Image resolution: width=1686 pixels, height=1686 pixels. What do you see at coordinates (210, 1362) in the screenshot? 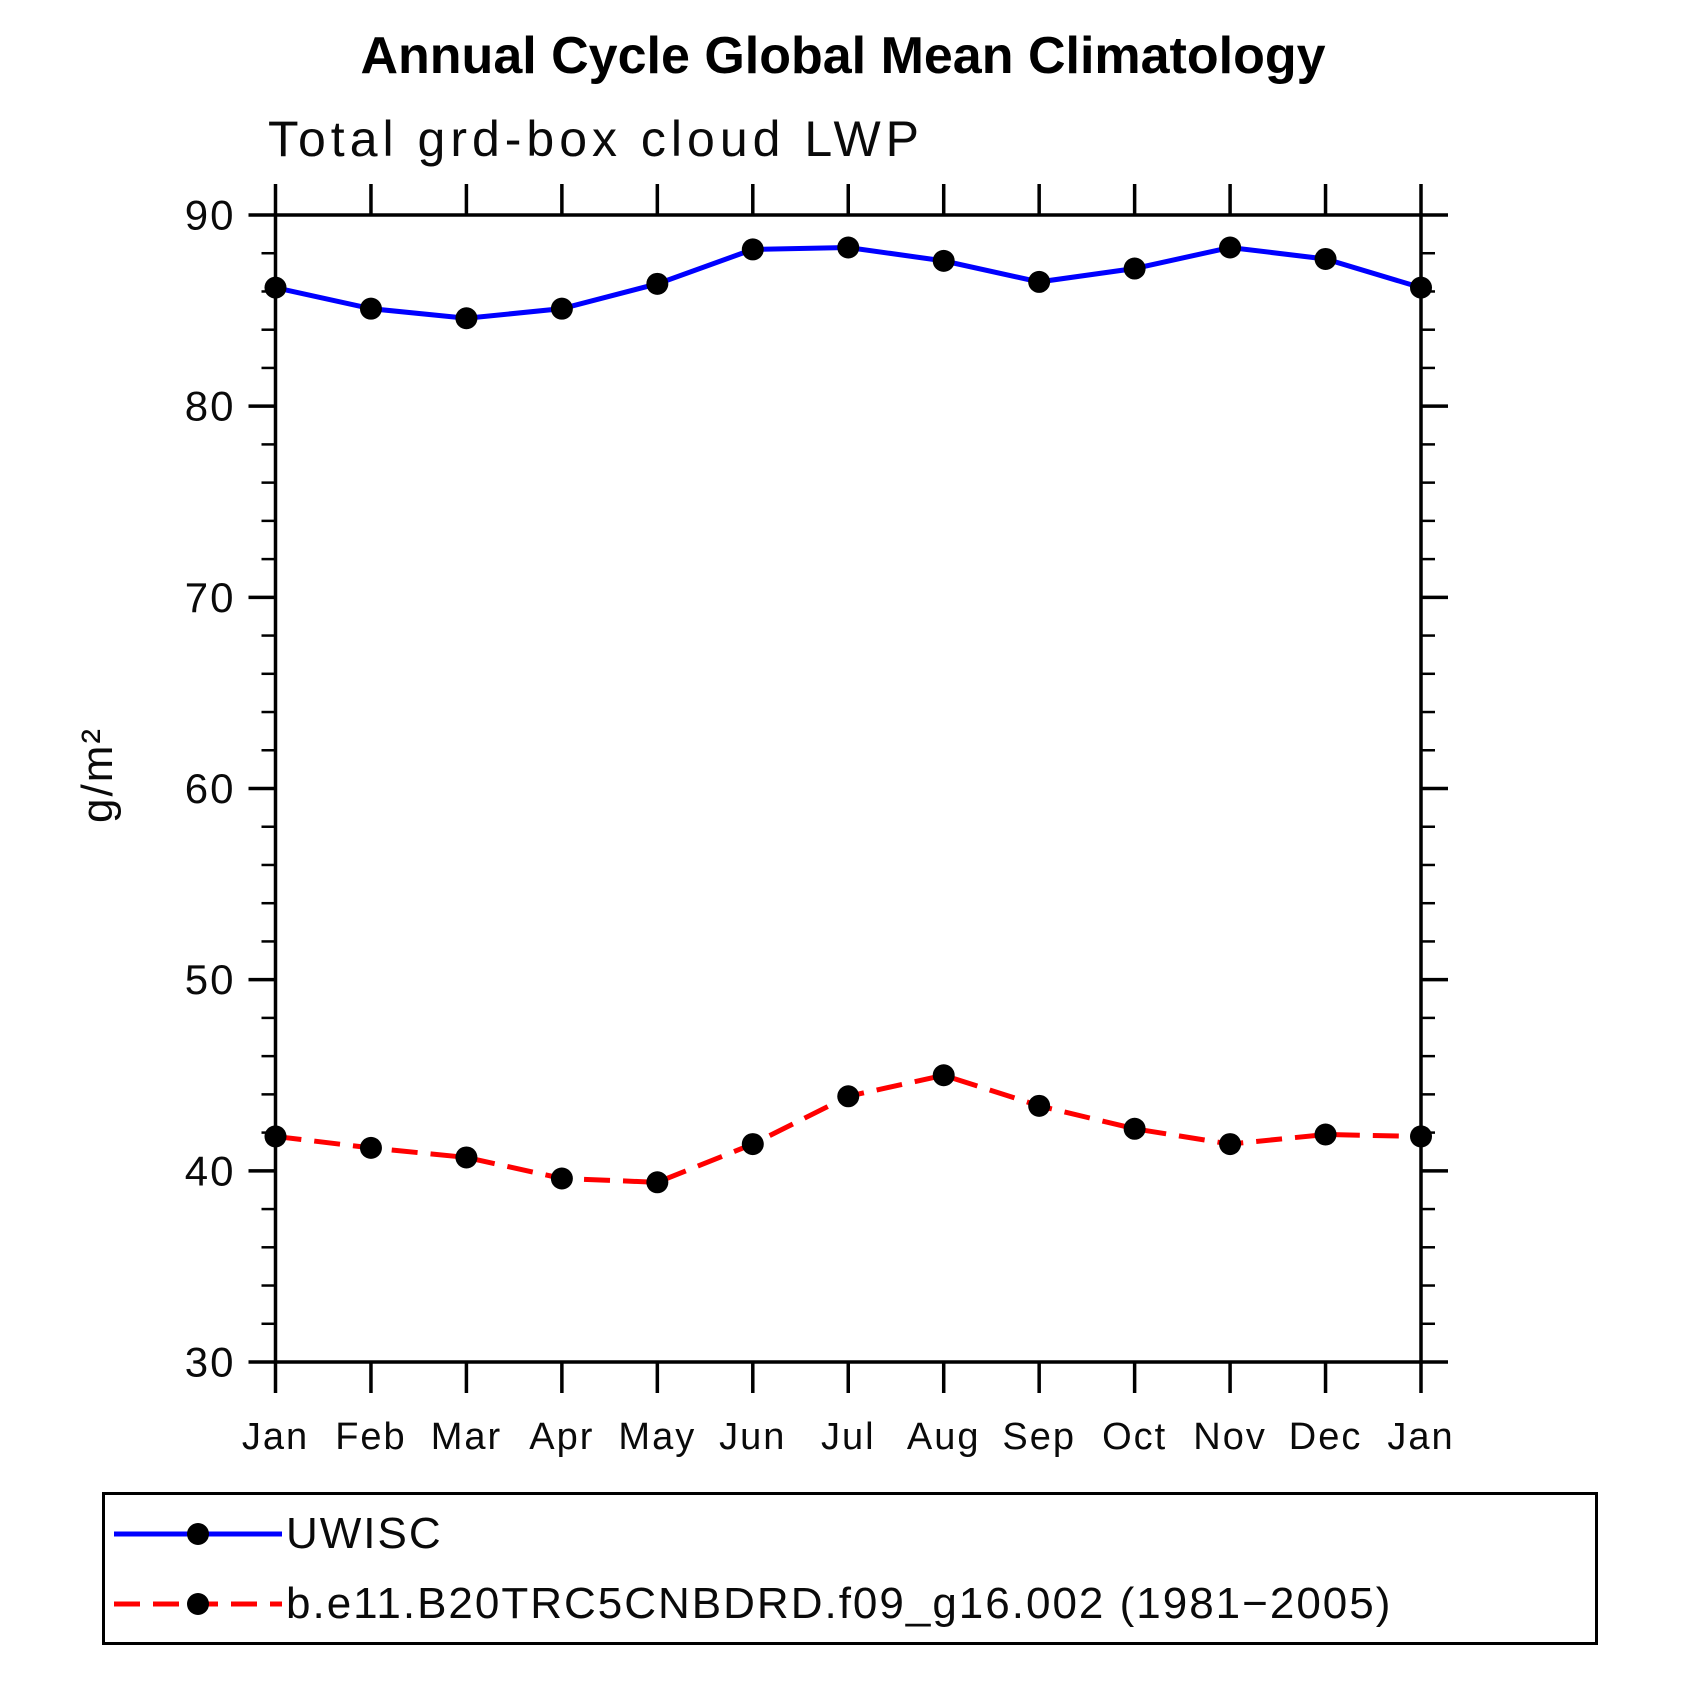
I see `y-tick-label: 30` at bounding box center [210, 1362].